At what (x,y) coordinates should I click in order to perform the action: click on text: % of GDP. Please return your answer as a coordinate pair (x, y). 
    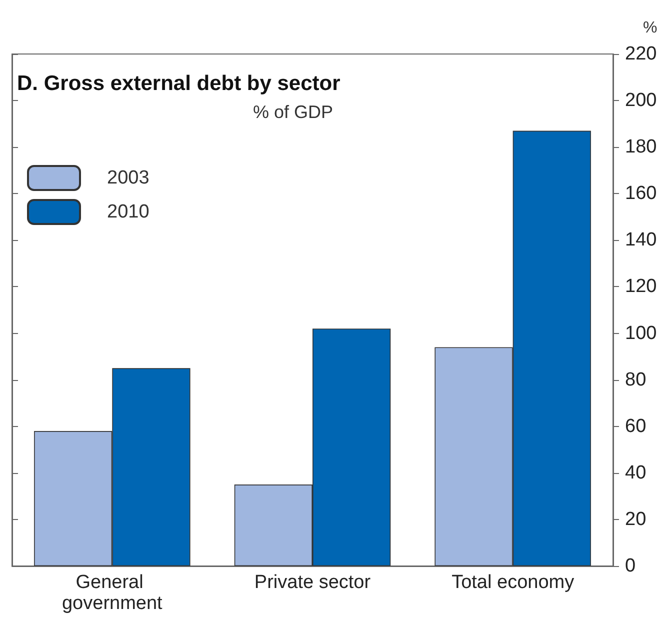
    Looking at the image, I should click on (293, 112).